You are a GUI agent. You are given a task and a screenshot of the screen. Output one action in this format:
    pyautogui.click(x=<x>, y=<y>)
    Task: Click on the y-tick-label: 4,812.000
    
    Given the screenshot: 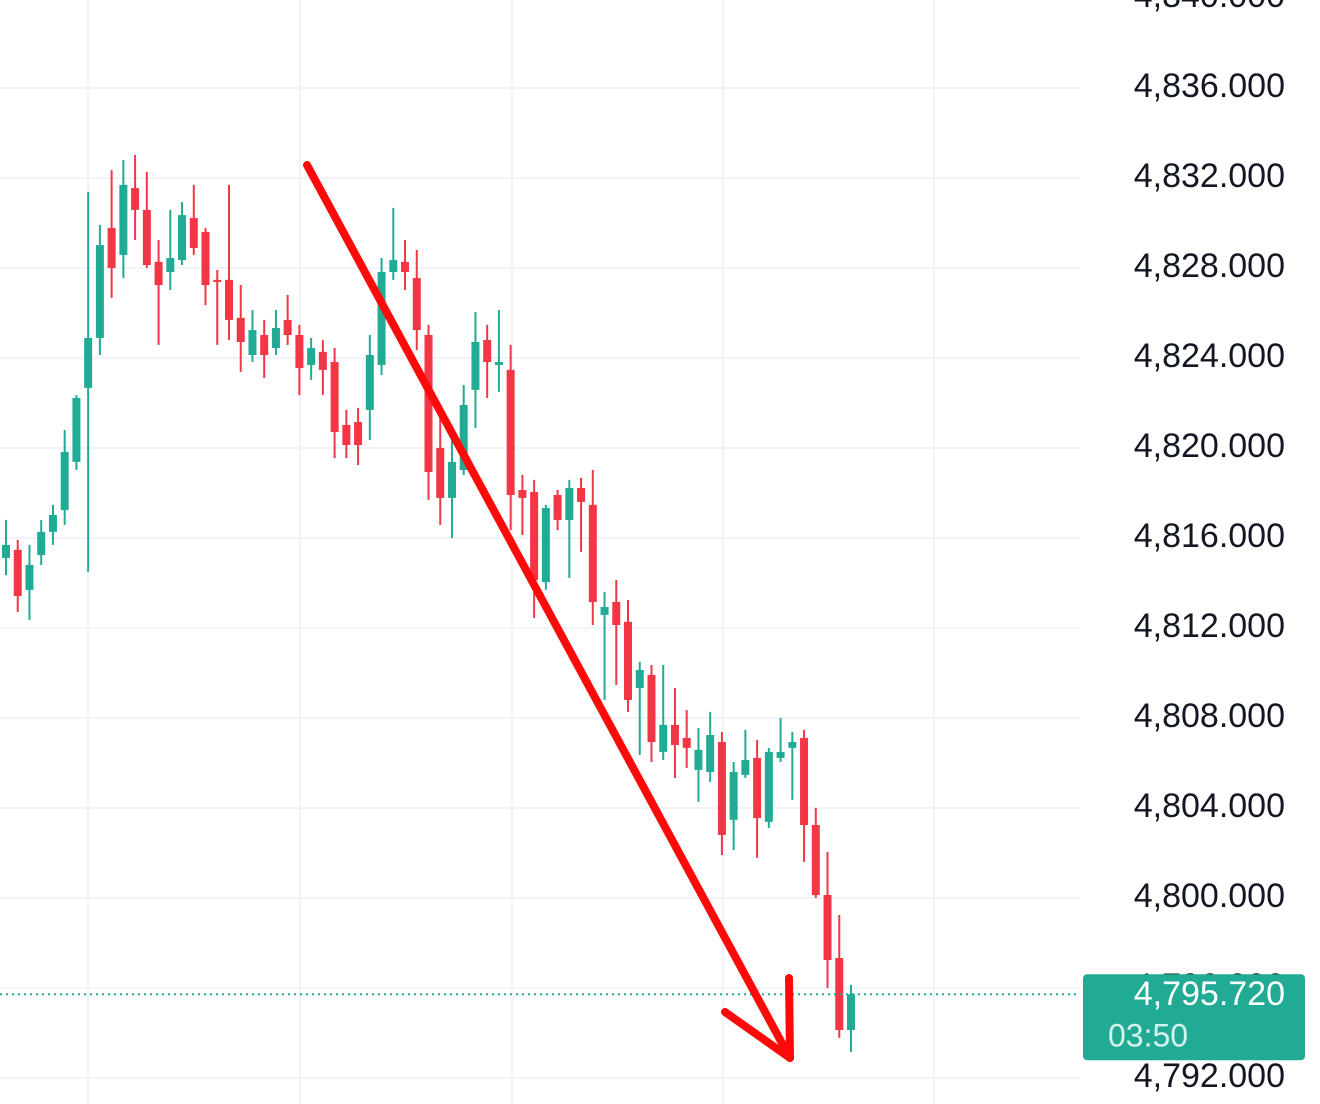 What is the action you would take?
    pyautogui.click(x=1209, y=626)
    